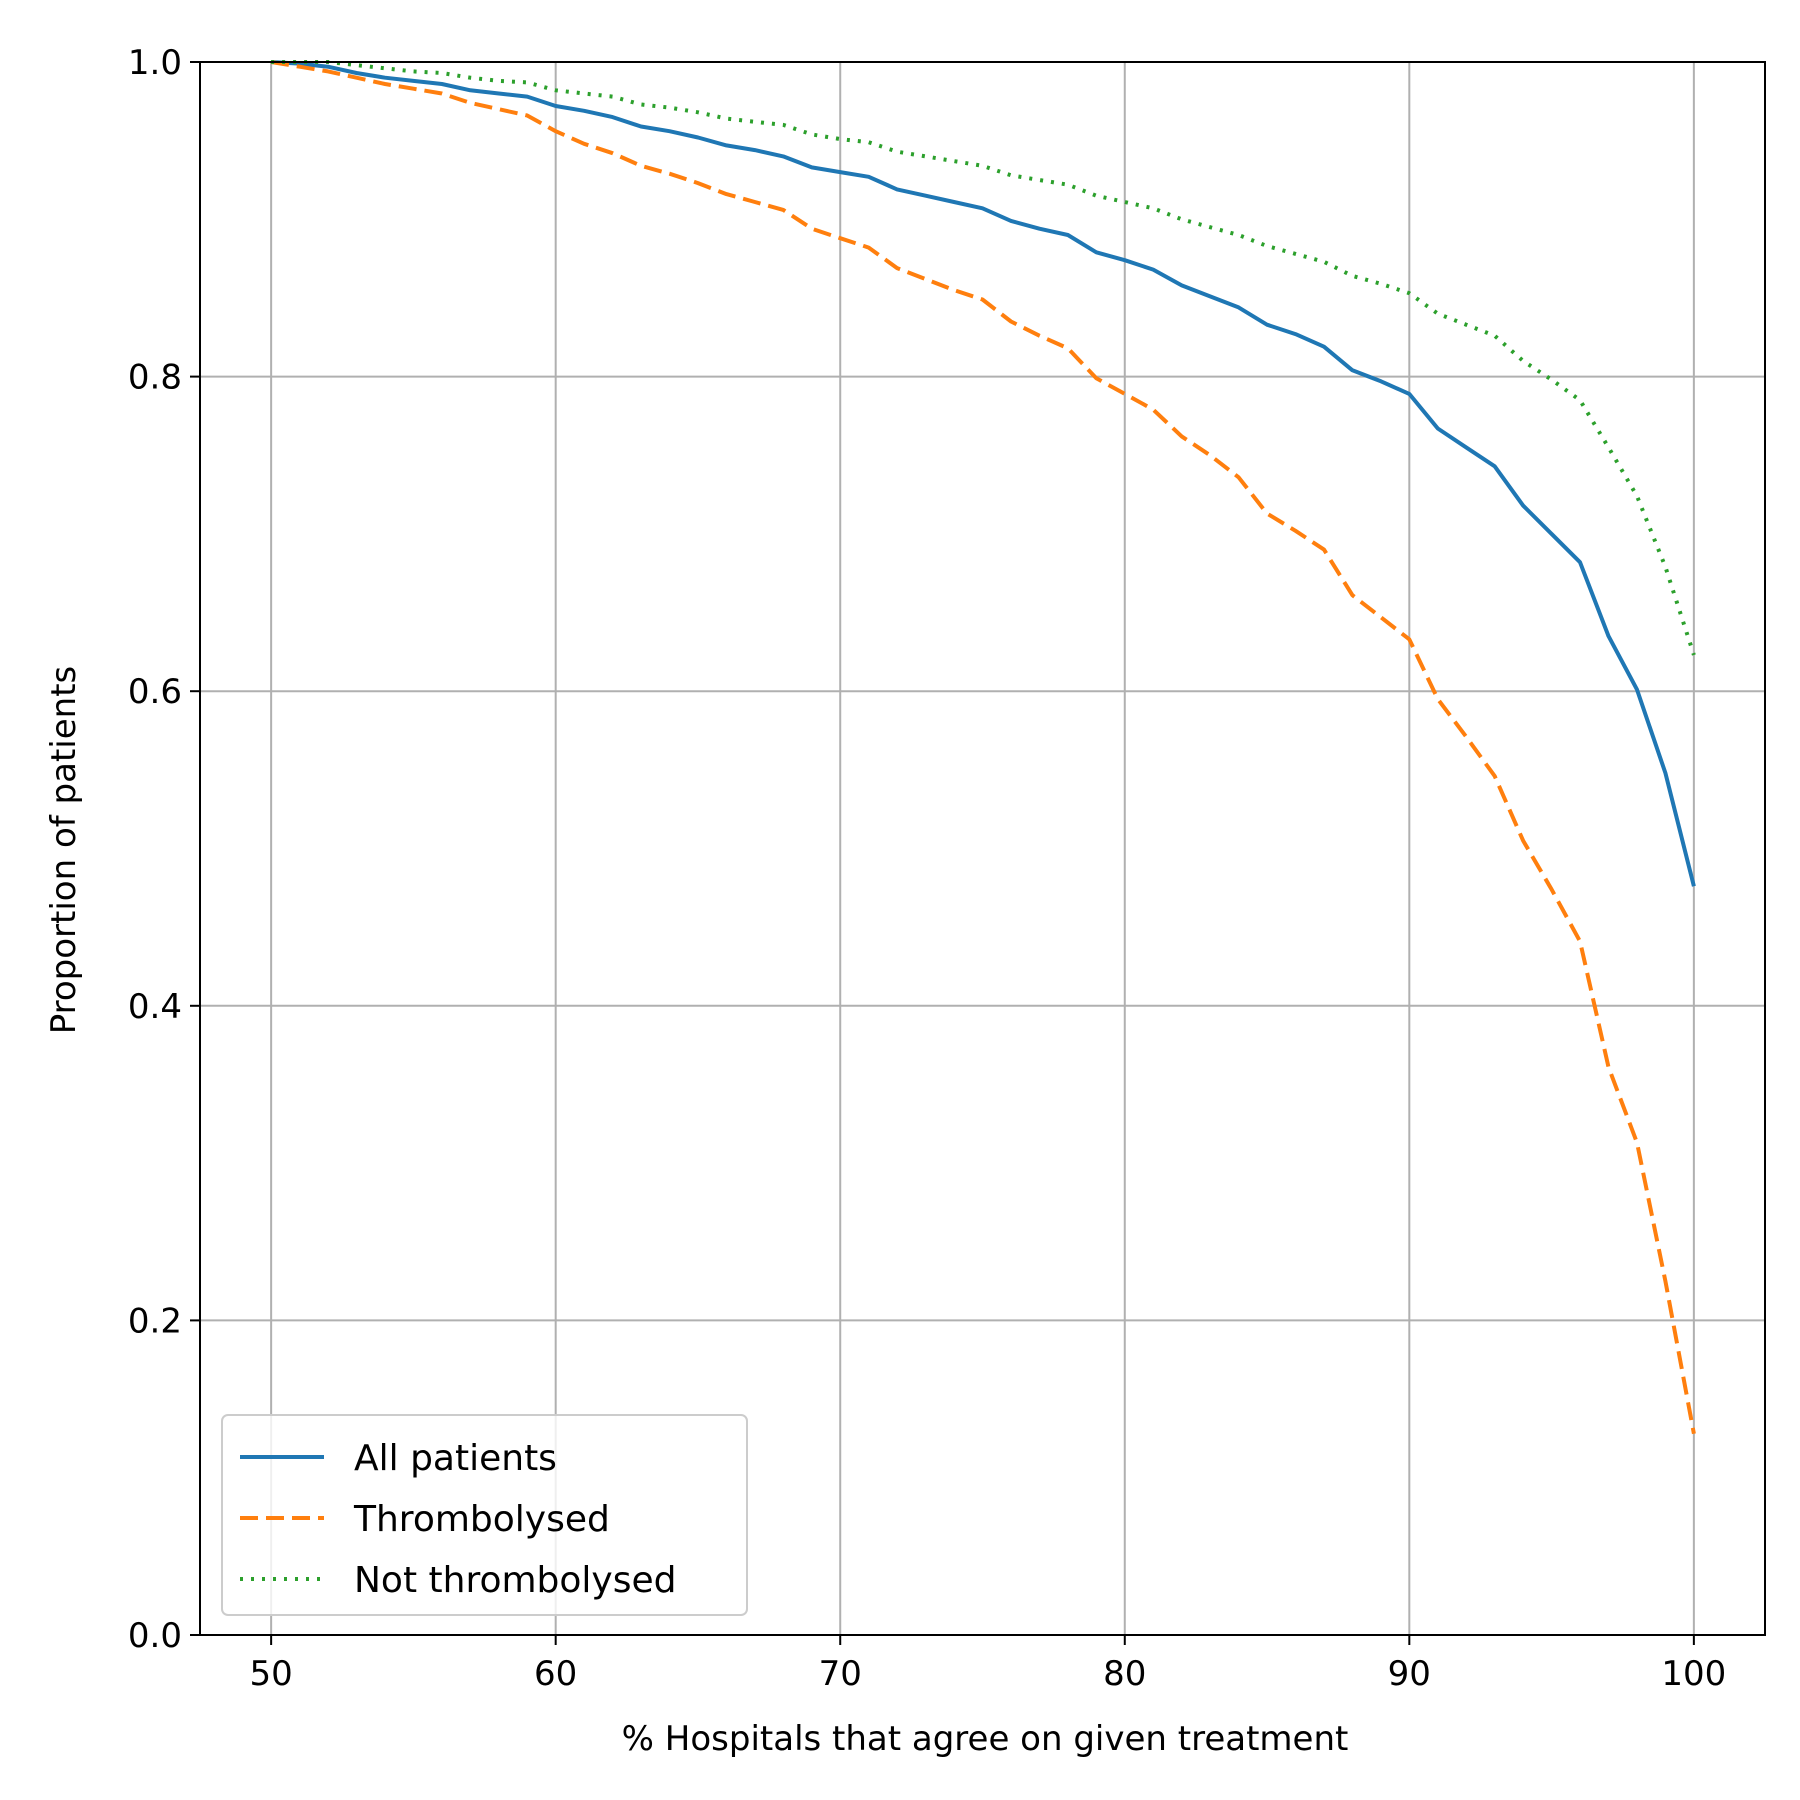  What do you see at coordinates (1409, 1674) in the screenshot?
I see `x-tick-label: 90` at bounding box center [1409, 1674].